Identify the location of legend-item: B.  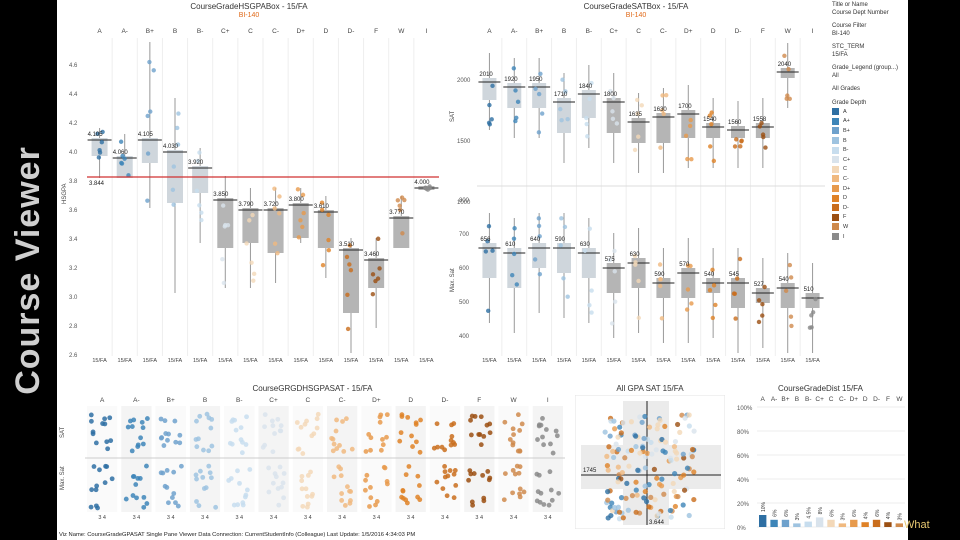
(868, 141).